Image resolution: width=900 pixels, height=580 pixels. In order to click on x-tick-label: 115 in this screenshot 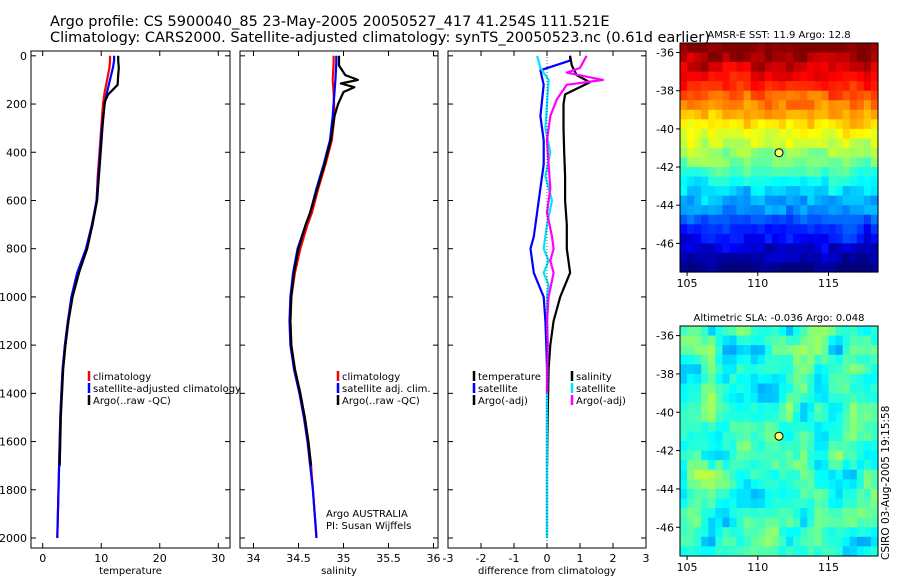, I will do `click(828, 567)`.